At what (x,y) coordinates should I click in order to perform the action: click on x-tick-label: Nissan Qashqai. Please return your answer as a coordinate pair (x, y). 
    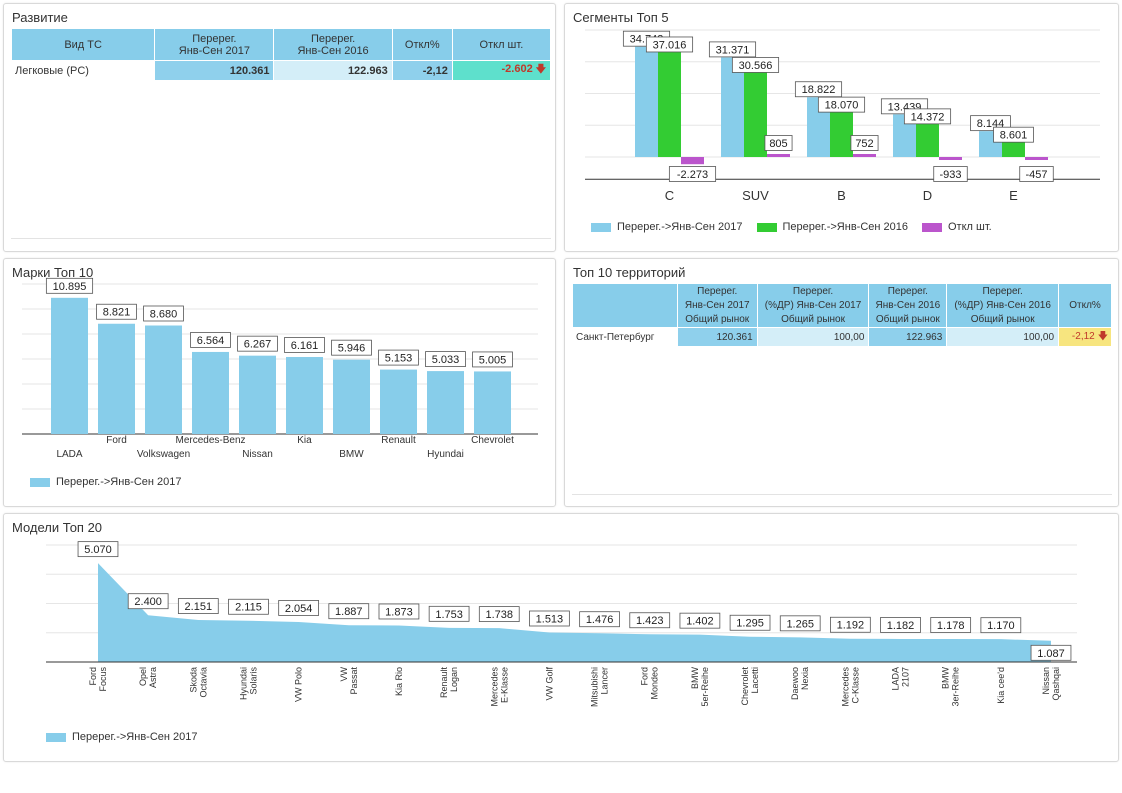
    Looking at the image, I should click on (1051, 684).